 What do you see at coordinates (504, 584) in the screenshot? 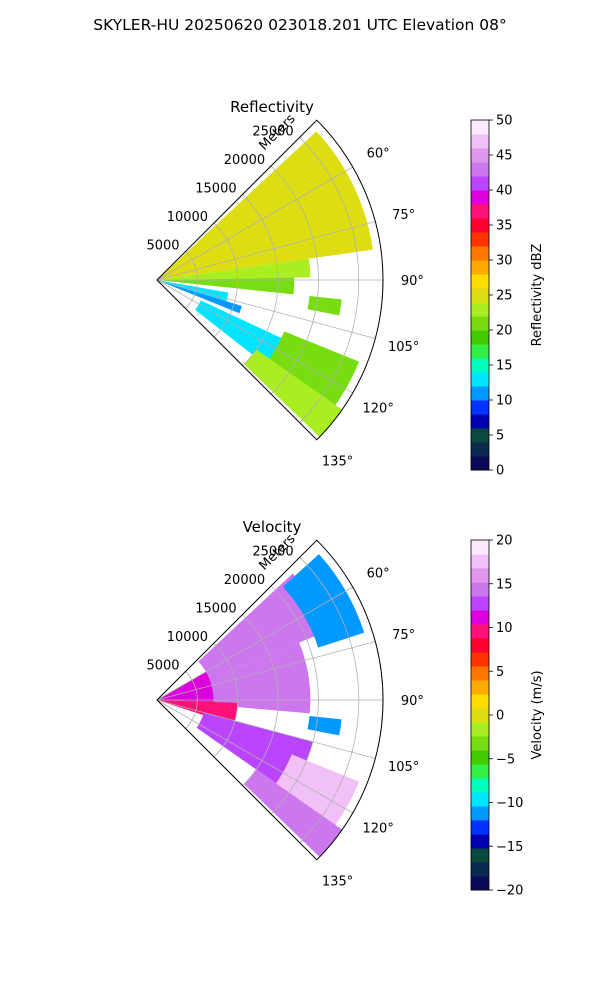
I see `colorbar-tick-label-8: 15` at bounding box center [504, 584].